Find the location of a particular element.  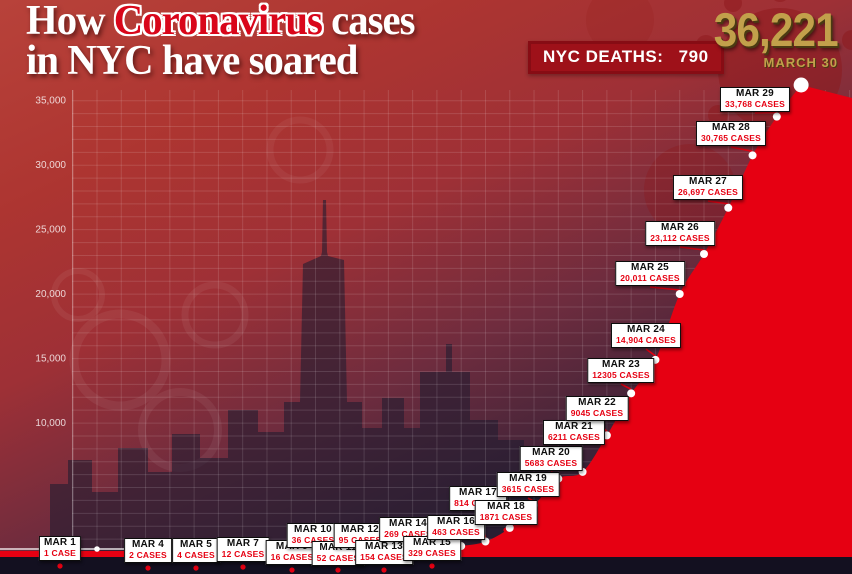

y-axis-tick-label: 30,000 is located at coordinates (50, 165).